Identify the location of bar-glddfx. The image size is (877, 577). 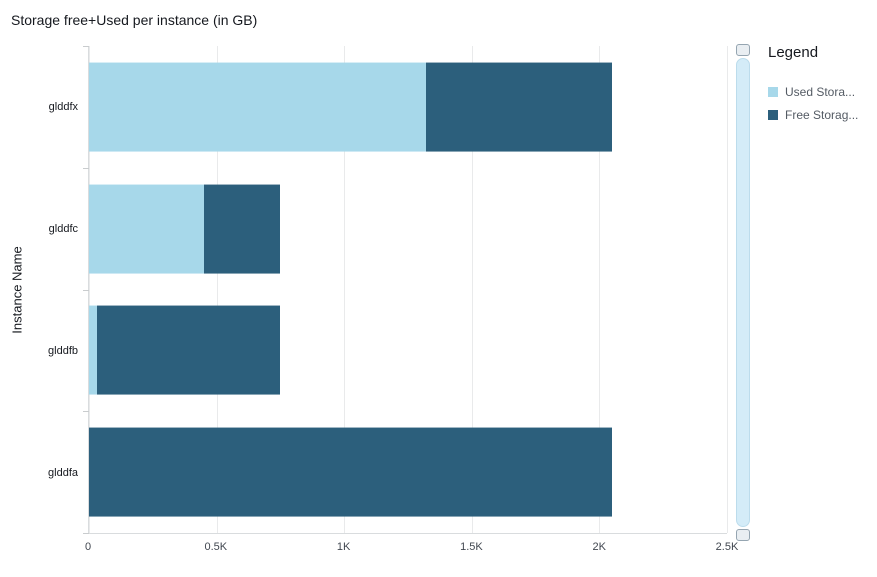
(408, 107).